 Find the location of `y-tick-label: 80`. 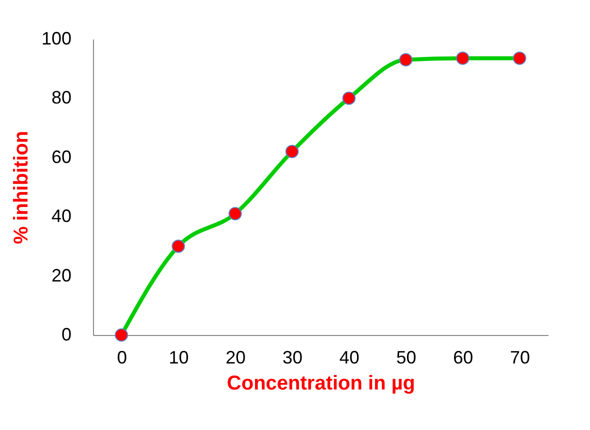

y-tick-label: 80 is located at coordinates (61, 98).